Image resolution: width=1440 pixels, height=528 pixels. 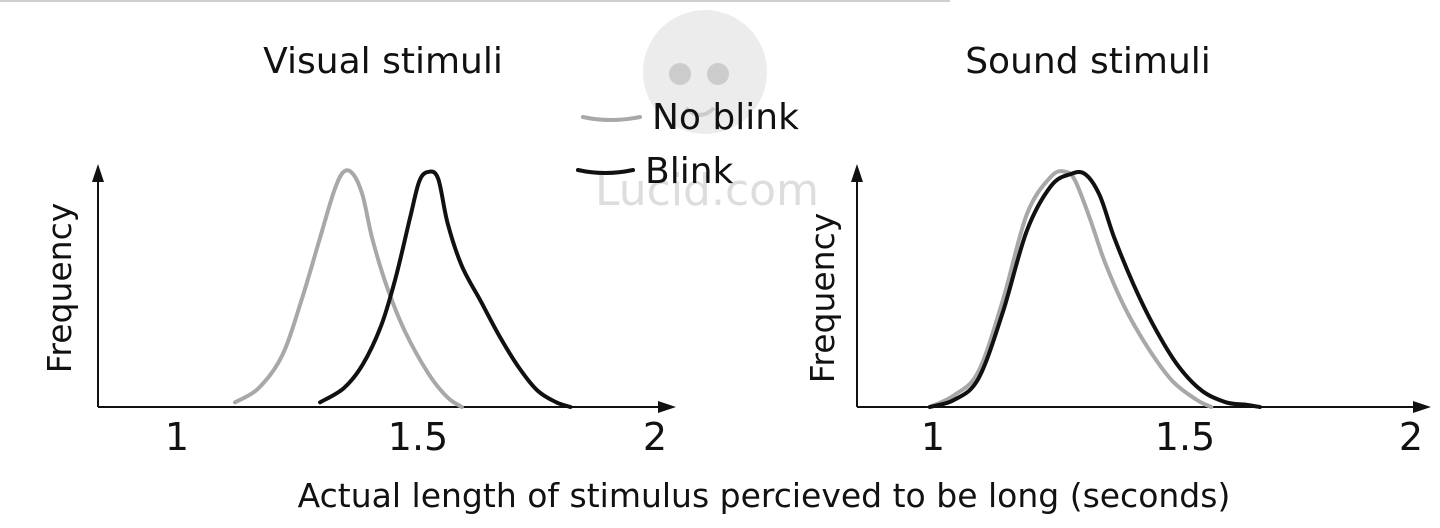 I want to click on chart-sound-series-blink, so click(x=1094, y=289).